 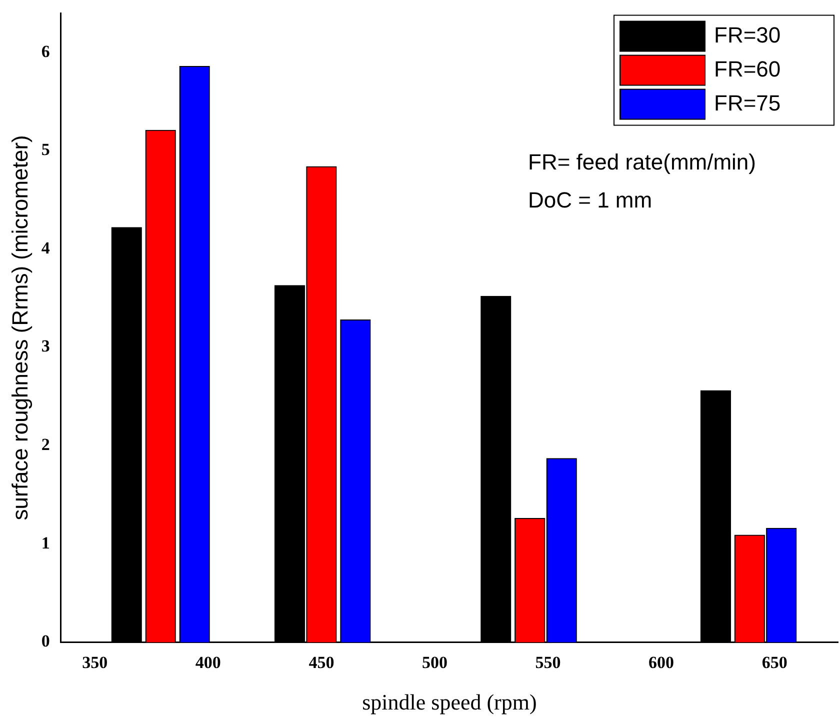 What do you see at coordinates (45, 150) in the screenshot?
I see `y-tick-label: 5` at bounding box center [45, 150].